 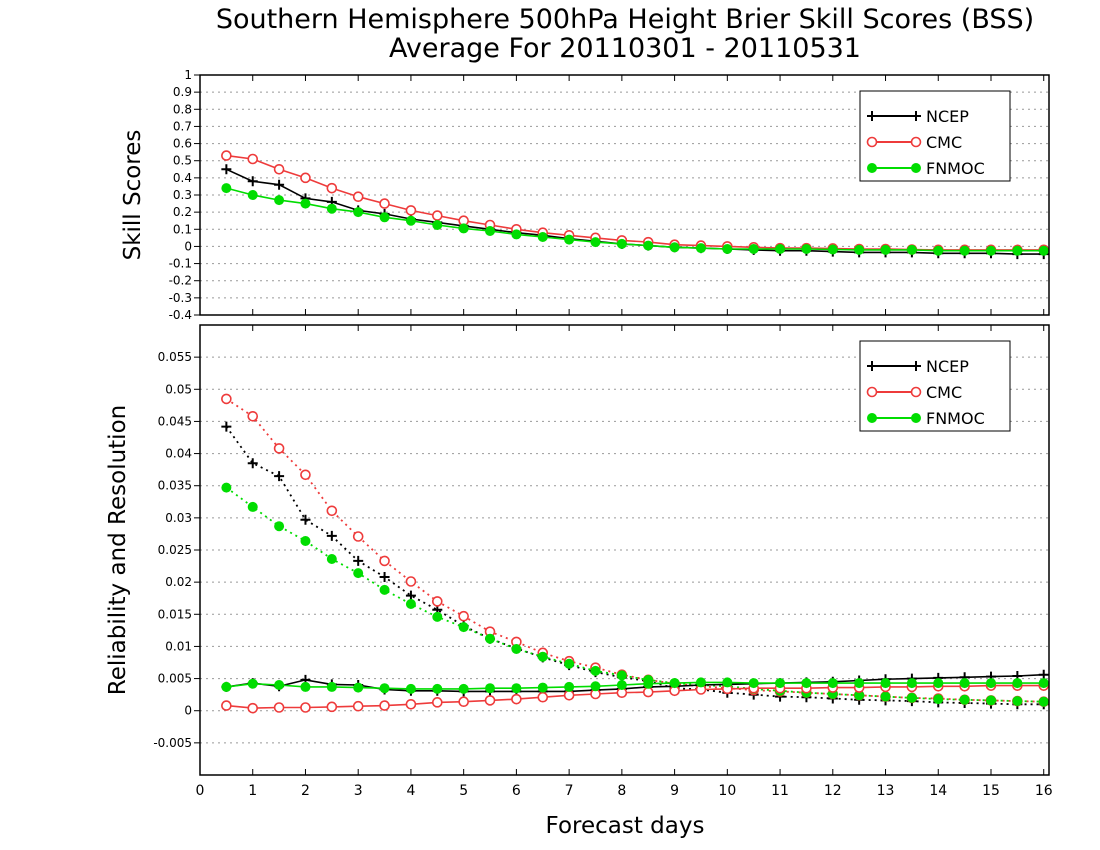 What do you see at coordinates (516, 791) in the screenshot?
I see `x-tick-label: 6` at bounding box center [516, 791].